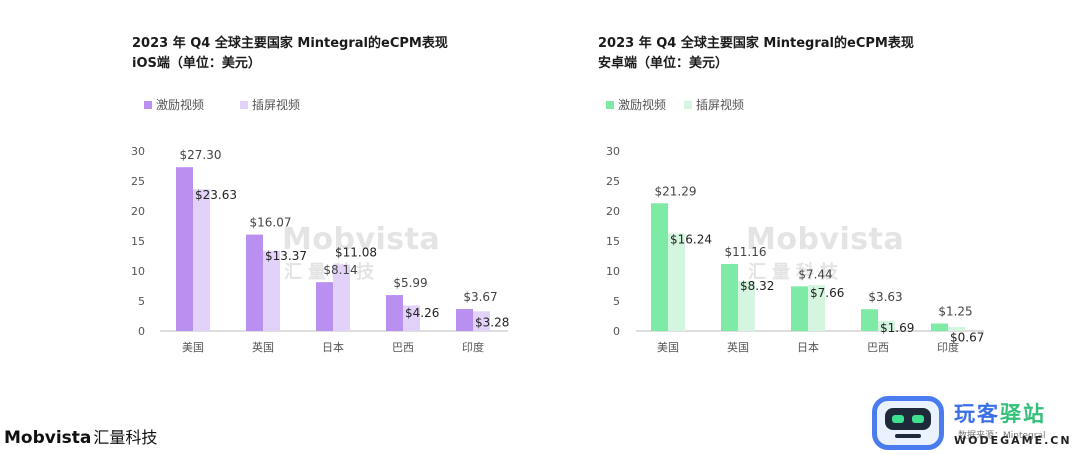 Image resolution: width=1080 pixels, height=454 pixels. What do you see at coordinates (897, 328) in the screenshot?
I see `data-label: $1.69` at bounding box center [897, 328].